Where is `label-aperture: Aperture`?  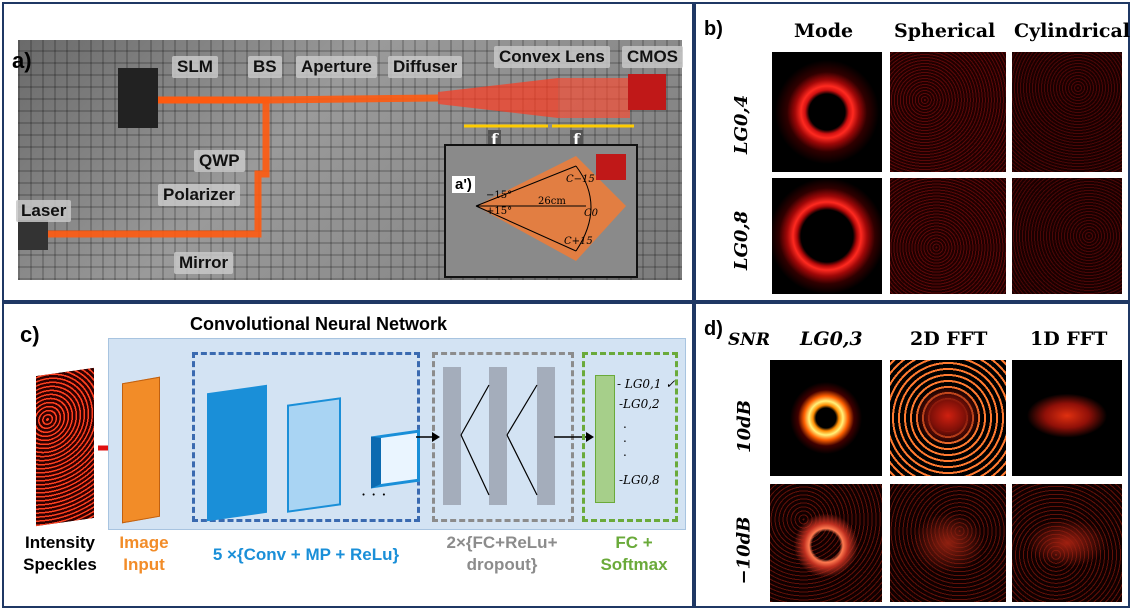
label-aperture: Aperture is located at coordinates (336, 67).